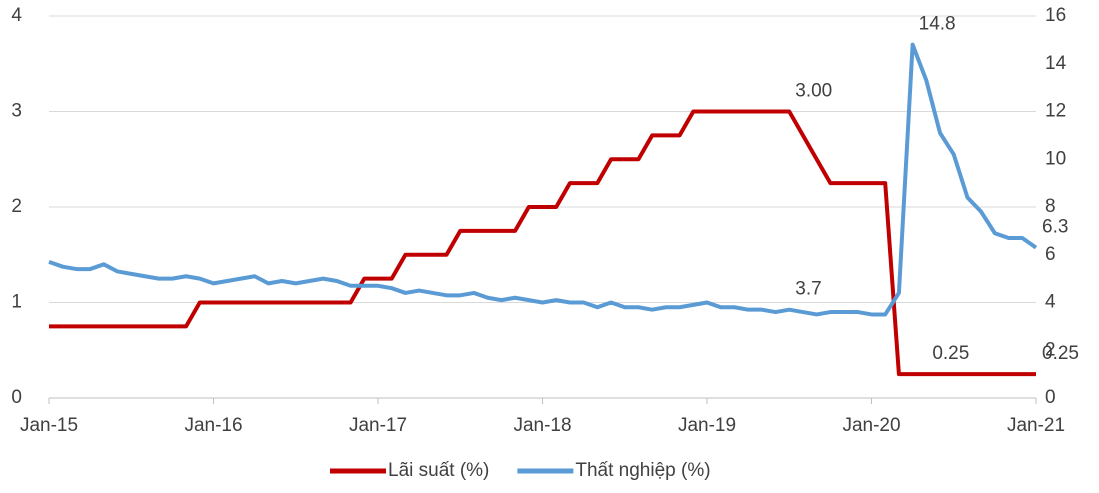 The image size is (1099, 493). I want to click on y-tick-label: 2, so click(16, 206).